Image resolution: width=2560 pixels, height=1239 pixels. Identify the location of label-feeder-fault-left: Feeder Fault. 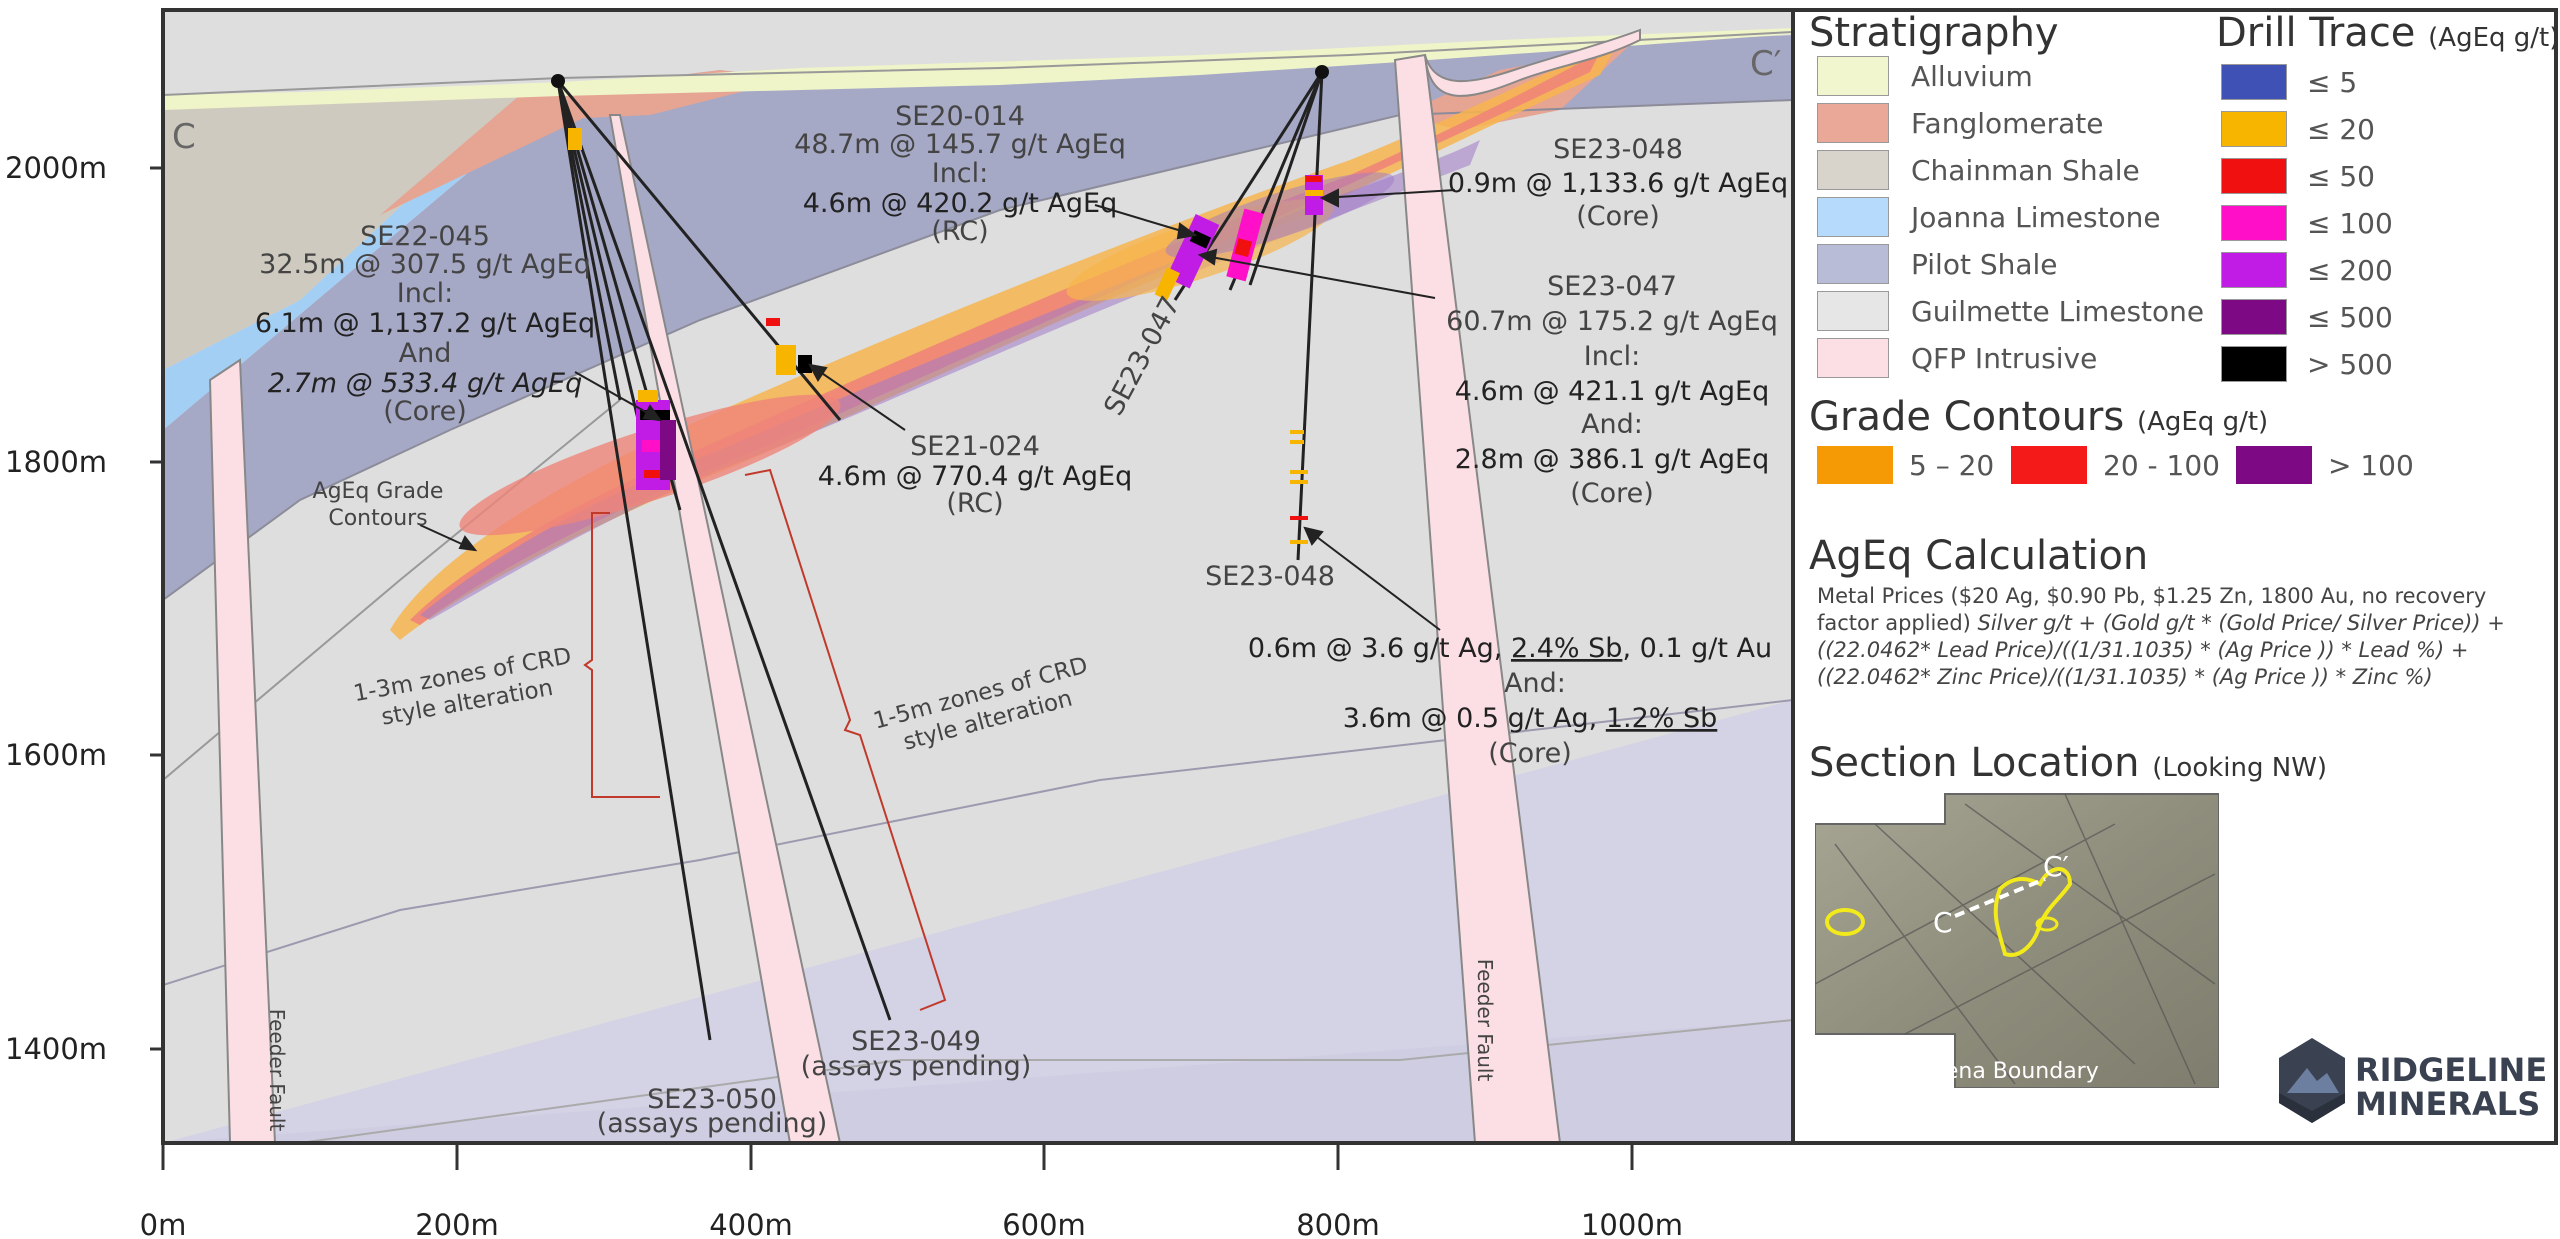
(277, 1070).